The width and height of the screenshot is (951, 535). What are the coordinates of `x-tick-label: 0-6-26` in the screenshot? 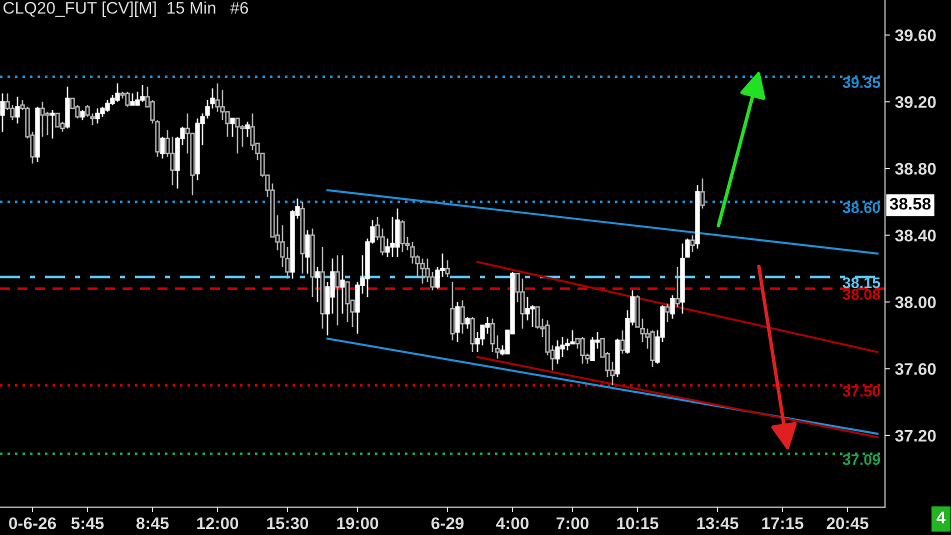 It's located at (32, 523).